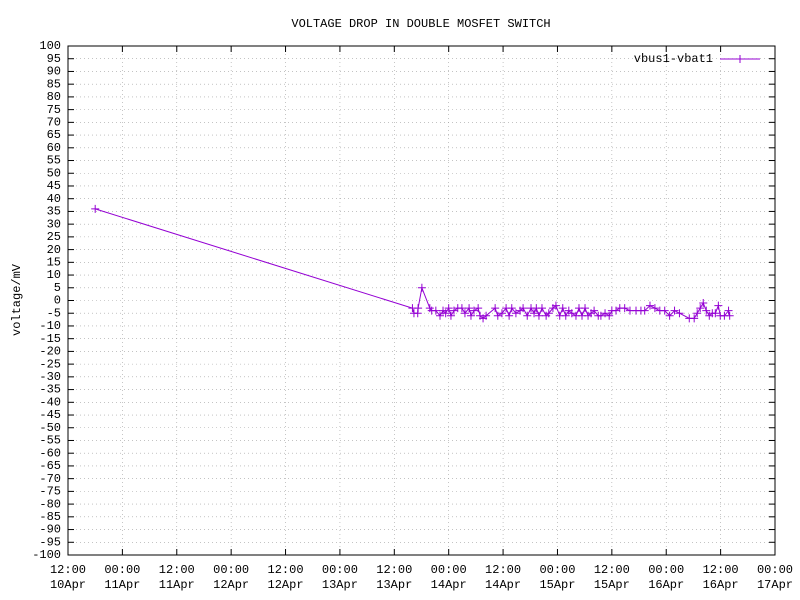 The height and width of the screenshot is (600, 800). What do you see at coordinates (50, 377) in the screenshot?
I see `y-tick-label: -30` at bounding box center [50, 377].